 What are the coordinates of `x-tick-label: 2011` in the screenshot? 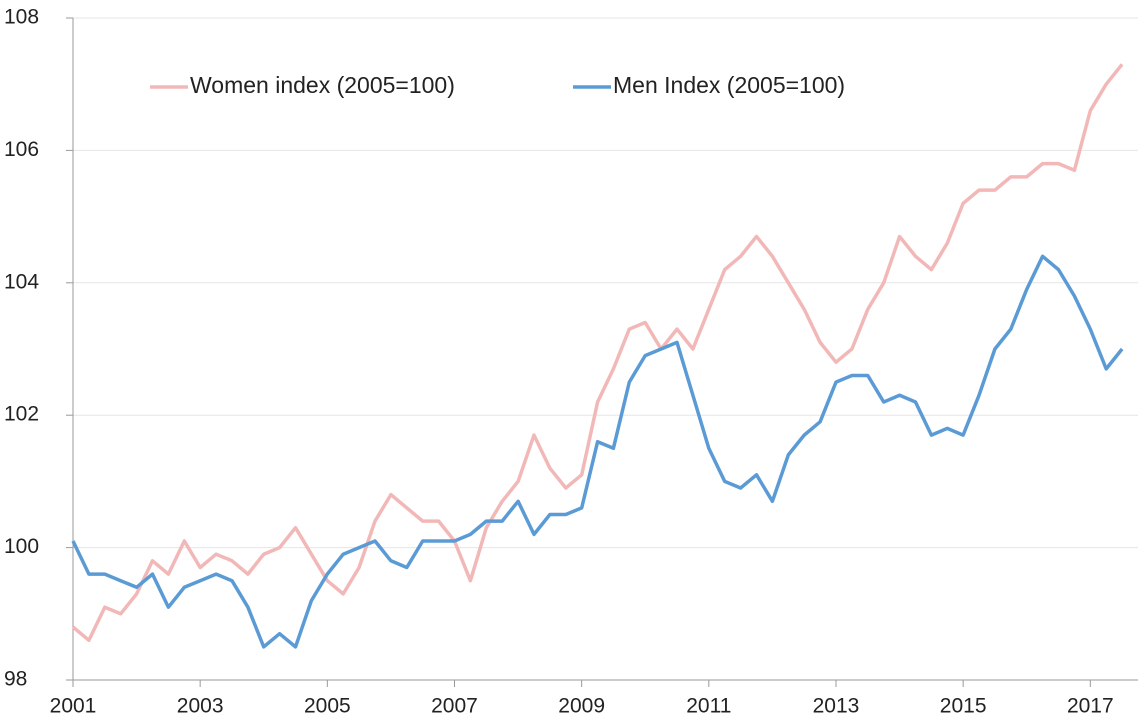 It's located at (708, 706).